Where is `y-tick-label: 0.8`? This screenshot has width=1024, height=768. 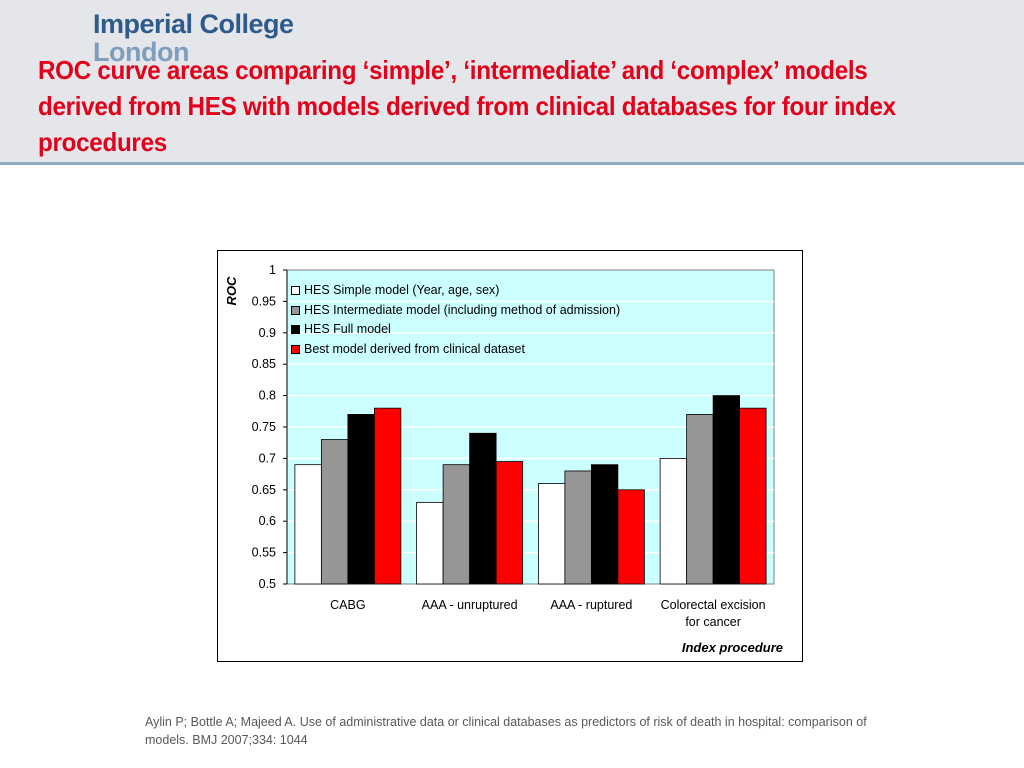
y-tick-label: 0.8 is located at coordinates (267, 396).